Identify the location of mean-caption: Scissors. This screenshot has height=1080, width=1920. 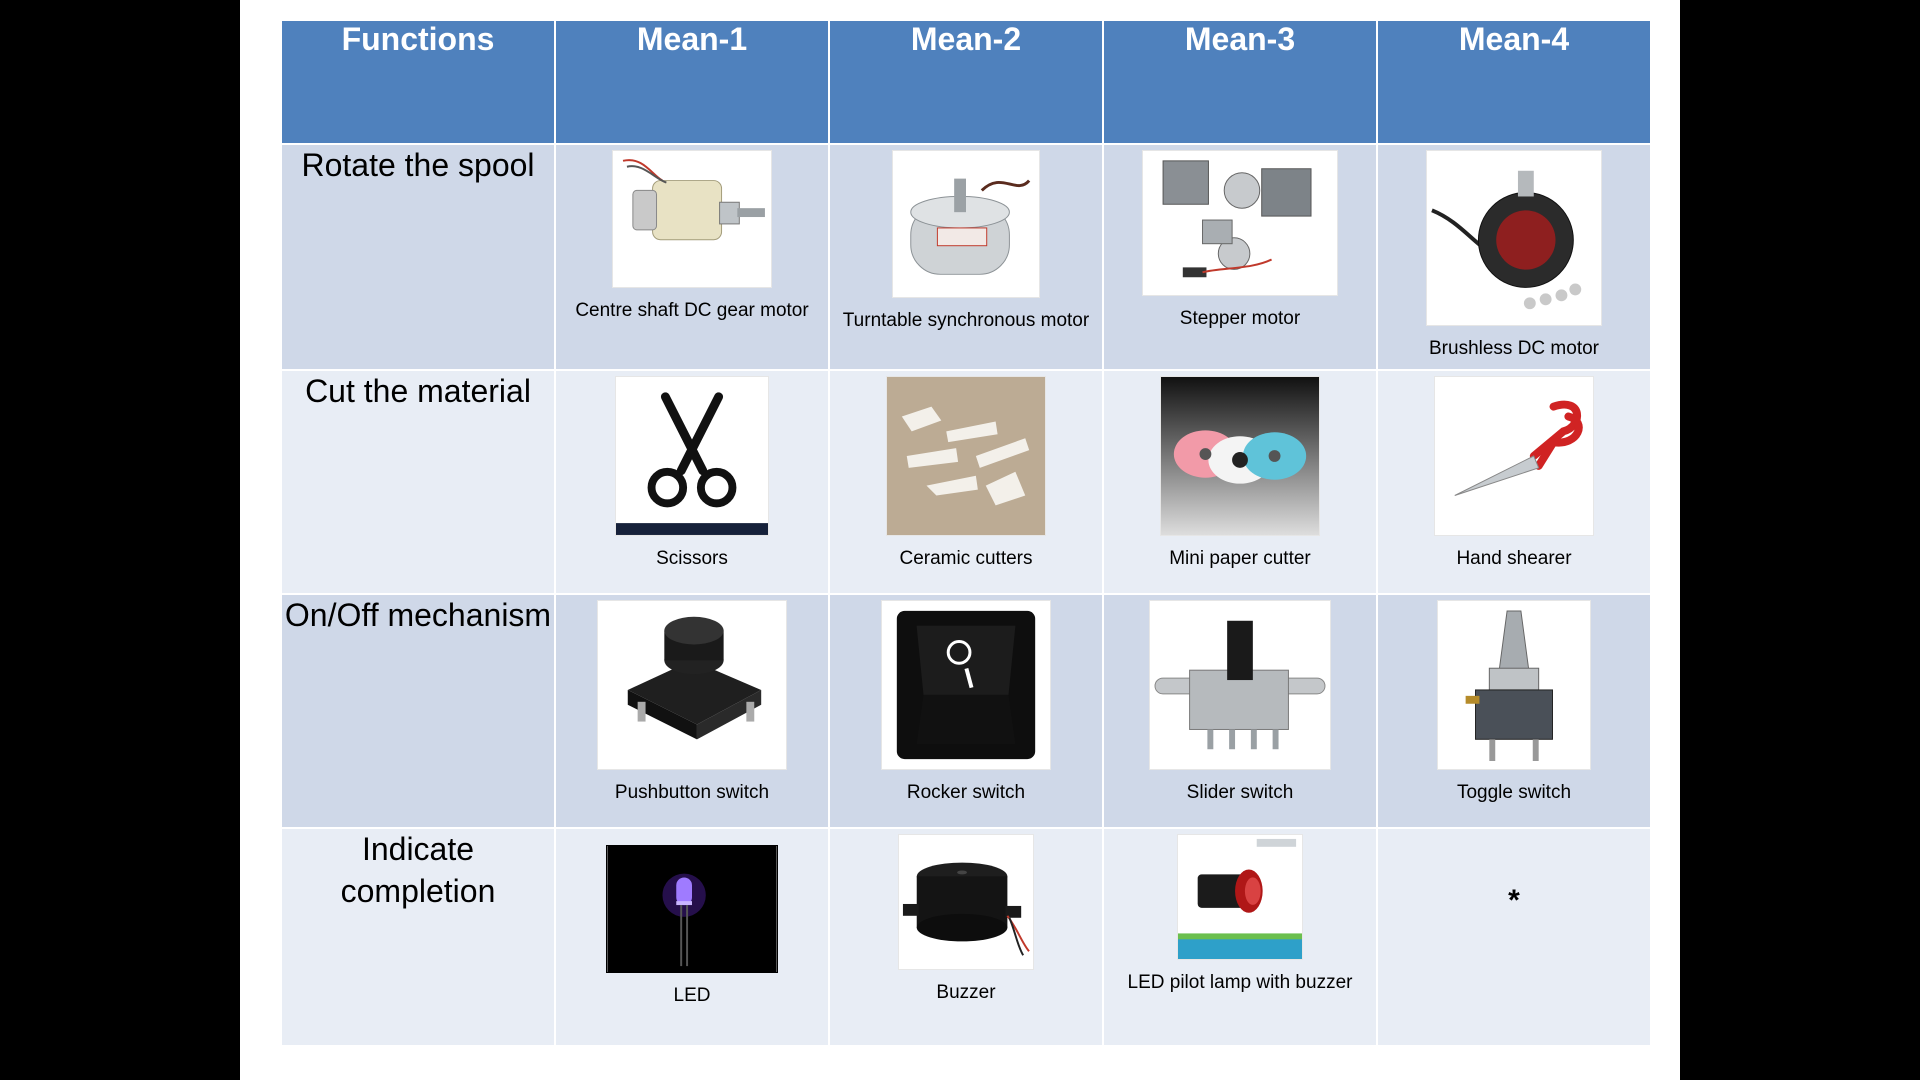
(692, 558).